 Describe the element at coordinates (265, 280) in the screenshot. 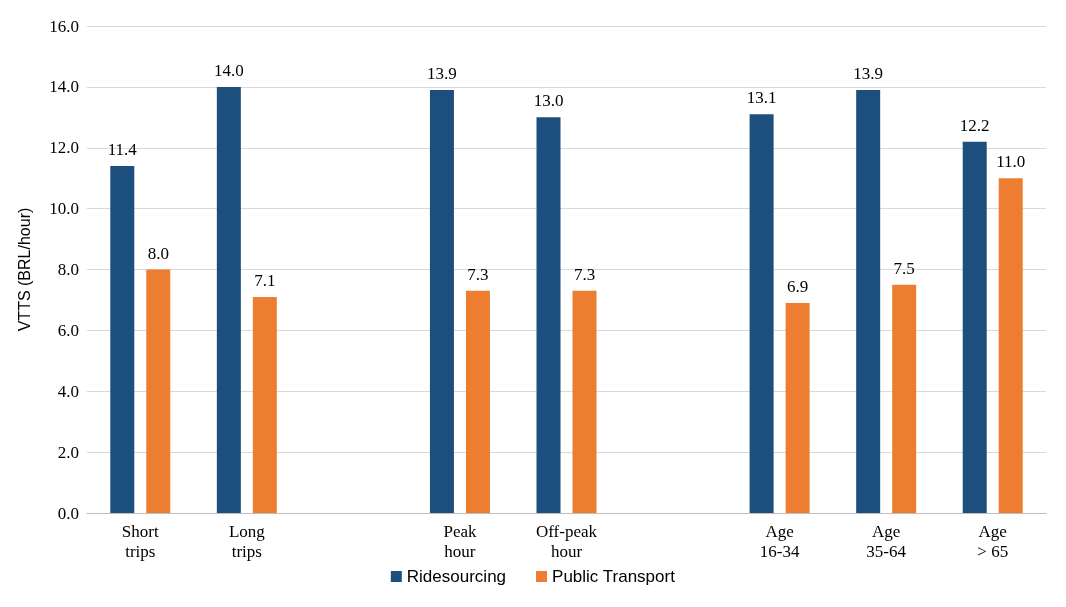

I see `data-label: 7.1` at that location.